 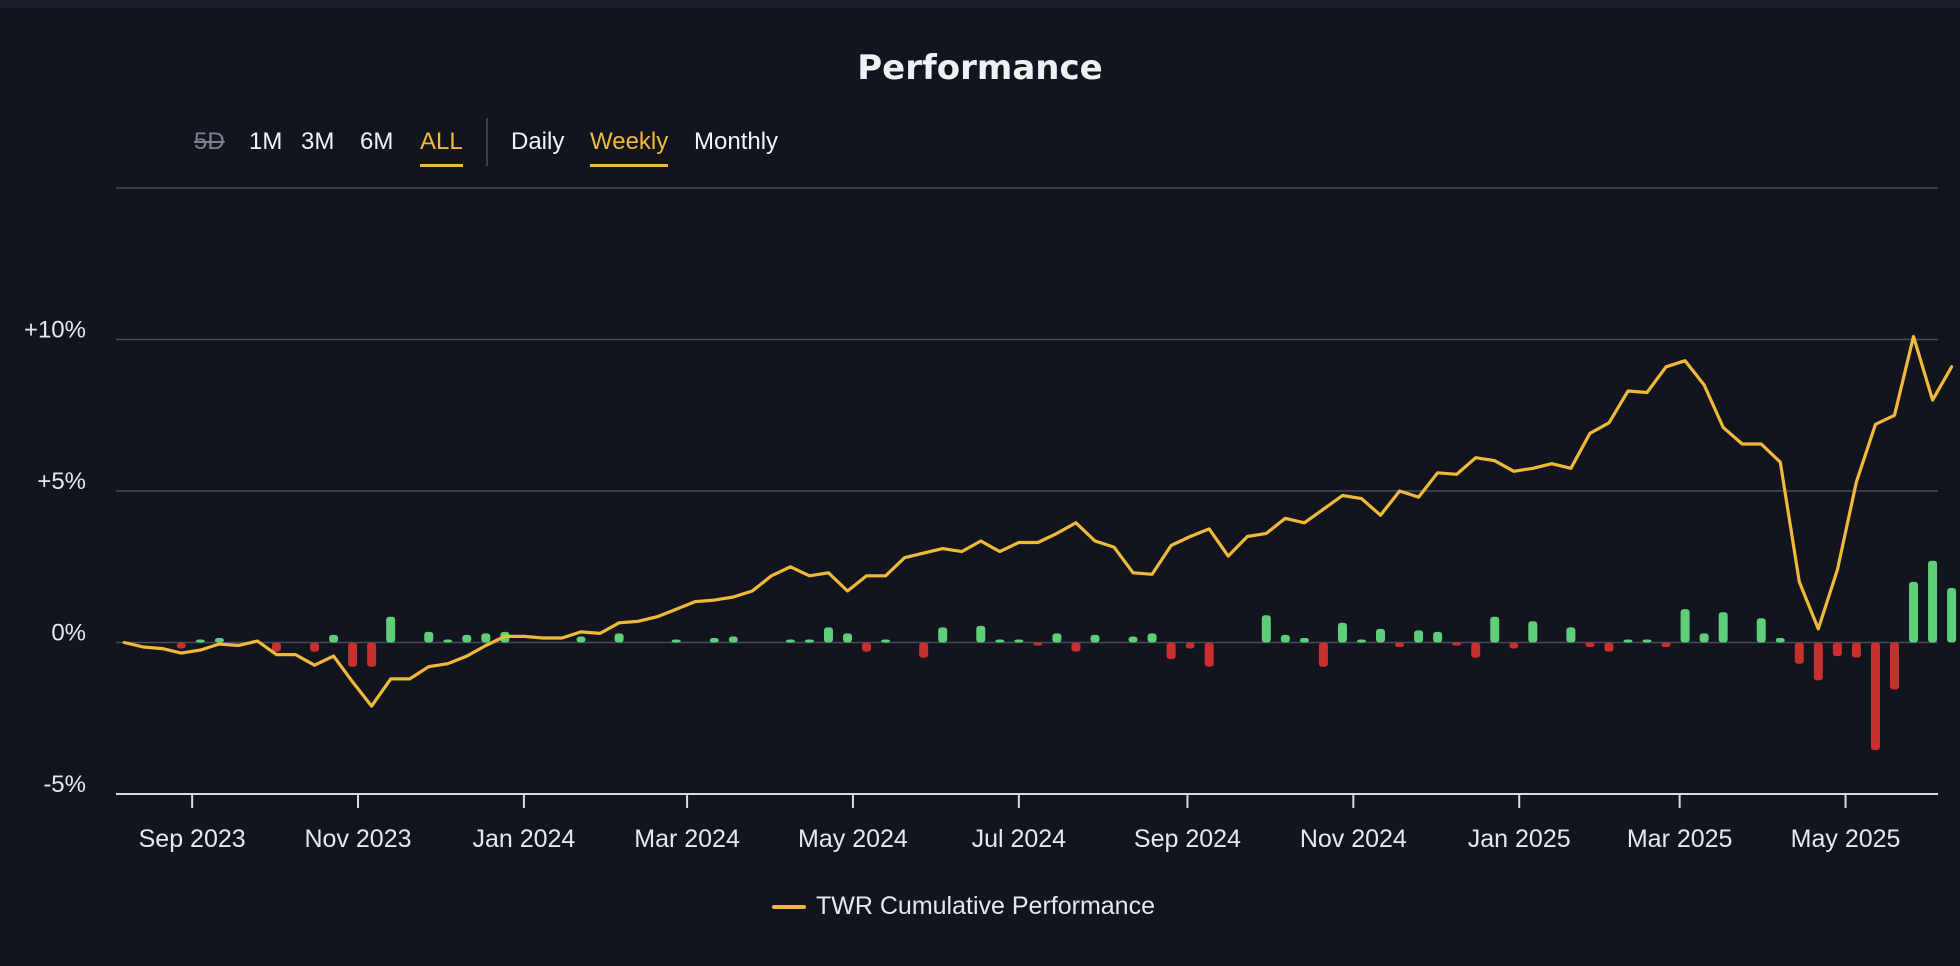 I want to click on x-tick-label: Sep 2023, so click(x=192, y=839).